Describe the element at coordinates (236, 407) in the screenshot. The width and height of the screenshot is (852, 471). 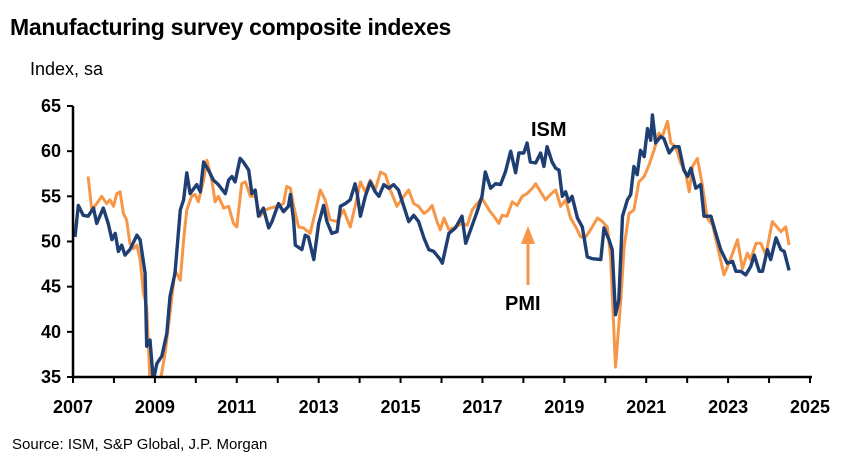
I see `x-tick-label: 2011` at that location.